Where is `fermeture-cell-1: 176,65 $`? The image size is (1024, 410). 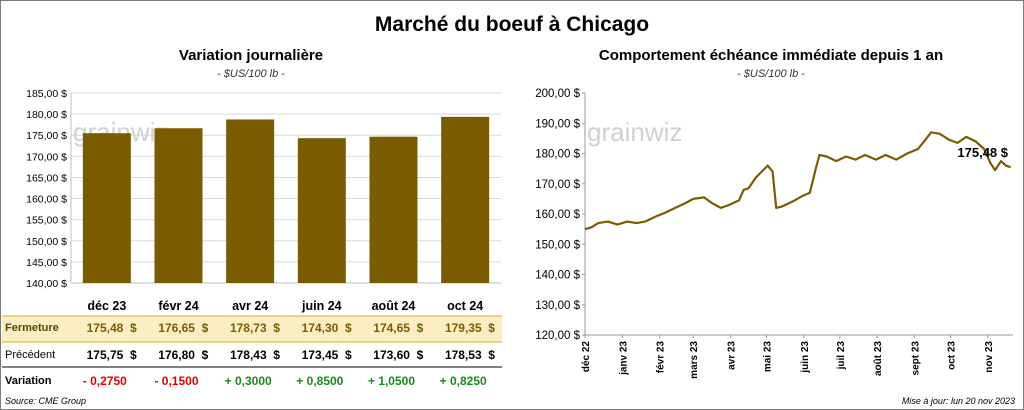
fermeture-cell-1: 176,65 $ is located at coordinates (183, 328).